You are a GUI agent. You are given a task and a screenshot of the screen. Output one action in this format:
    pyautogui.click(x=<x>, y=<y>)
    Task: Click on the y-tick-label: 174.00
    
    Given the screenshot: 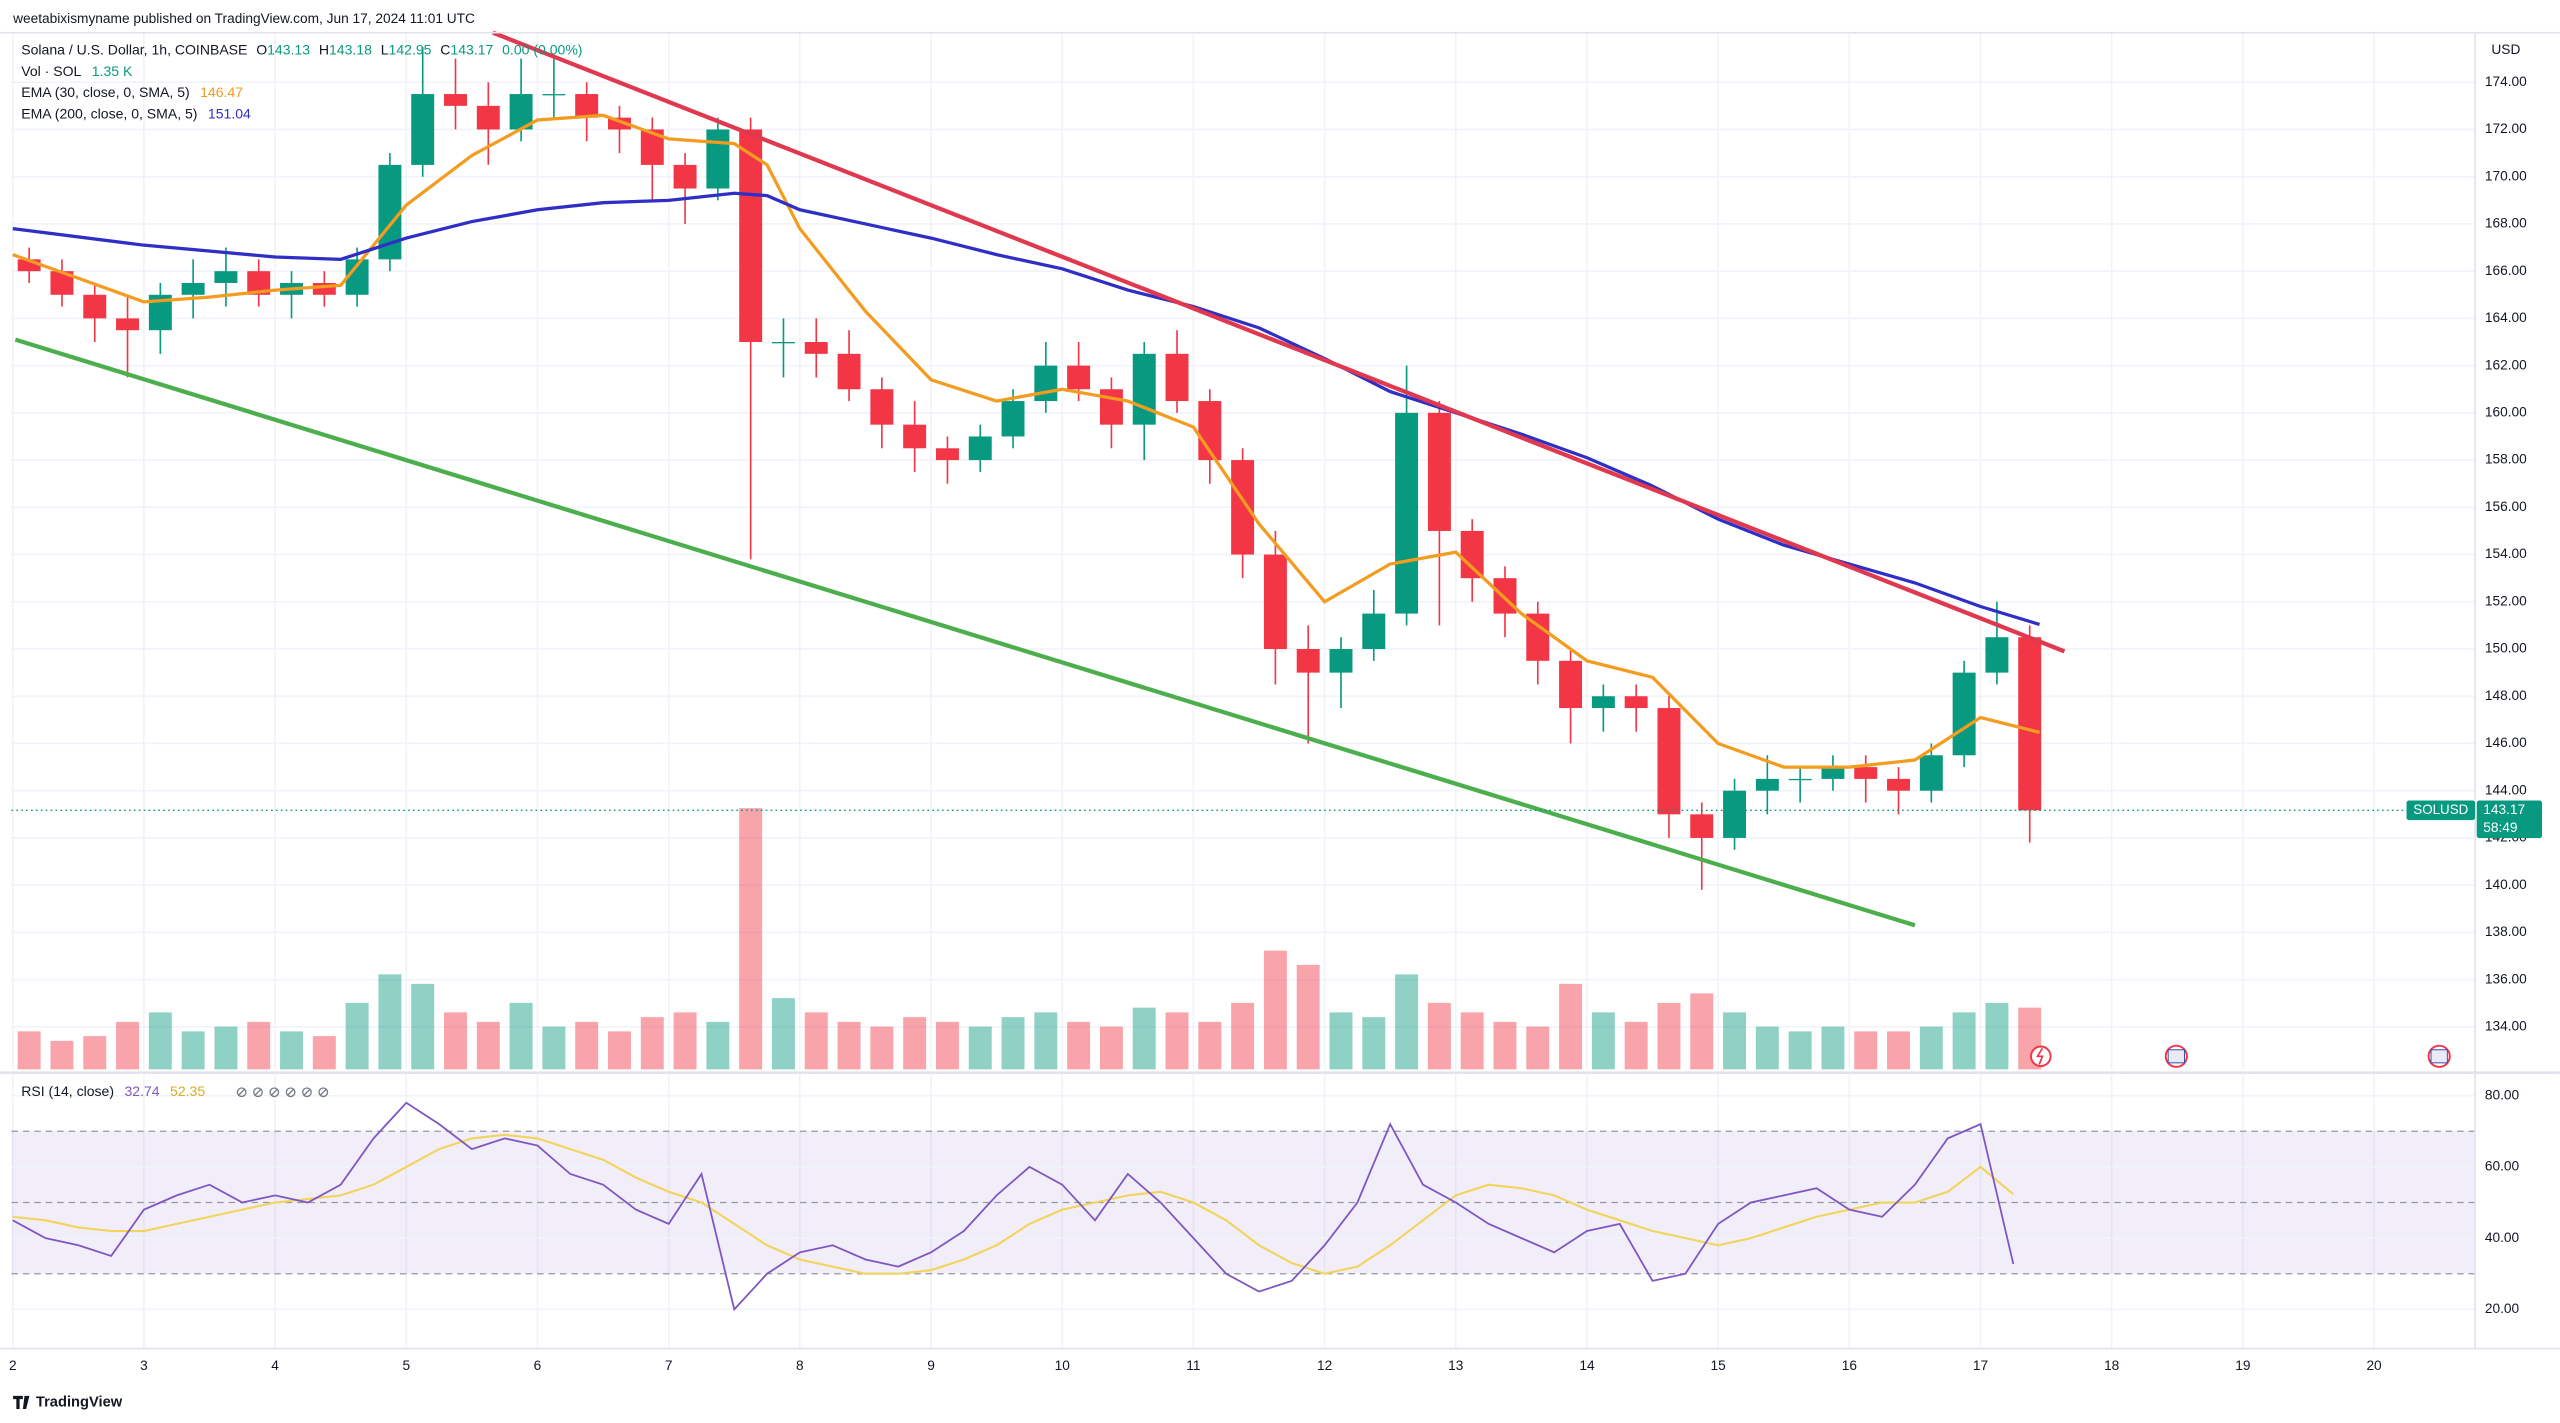 What is the action you would take?
    pyautogui.click(x=2506, y=81)
    